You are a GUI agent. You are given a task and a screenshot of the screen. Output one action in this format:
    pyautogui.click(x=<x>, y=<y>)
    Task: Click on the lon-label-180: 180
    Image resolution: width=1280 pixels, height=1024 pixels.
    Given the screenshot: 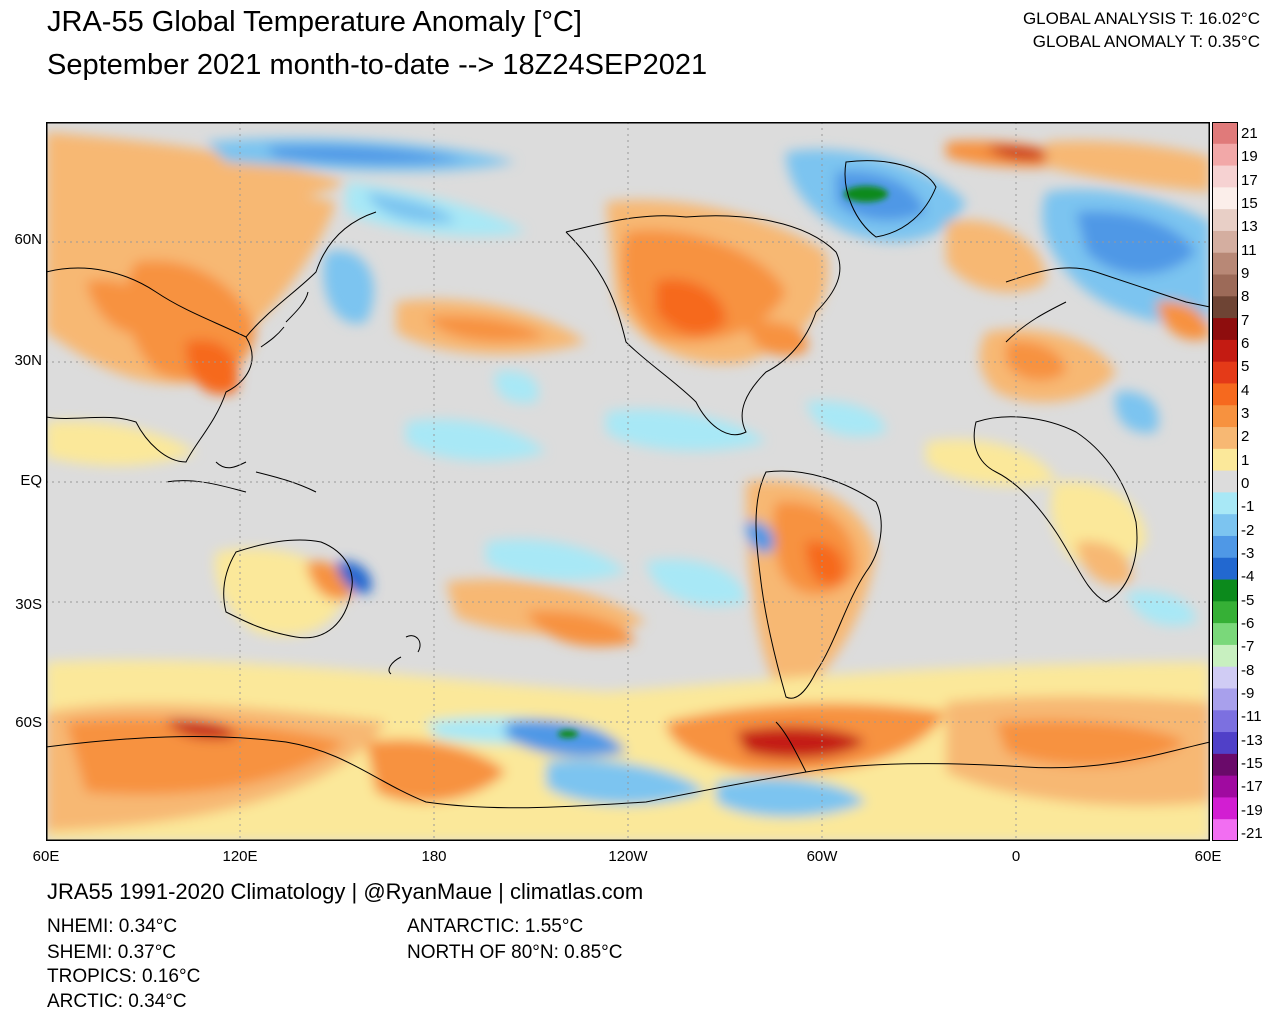 What is the action you would take?
    pyautogui.click(x=434, y=856)
    